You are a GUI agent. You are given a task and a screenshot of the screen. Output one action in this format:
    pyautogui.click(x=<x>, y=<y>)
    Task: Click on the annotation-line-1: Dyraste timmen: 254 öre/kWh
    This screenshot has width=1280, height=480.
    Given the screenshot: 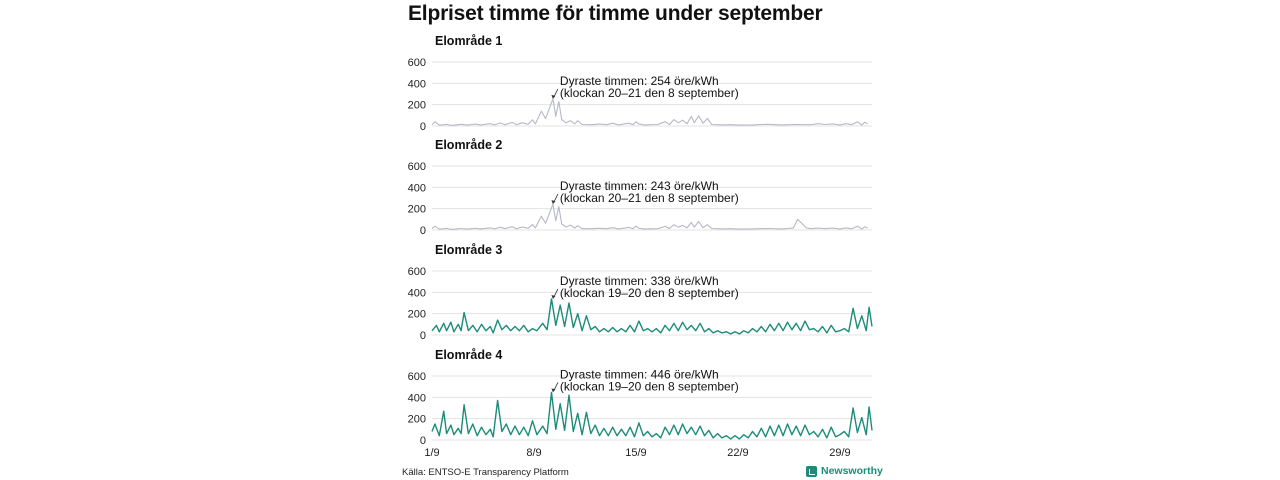 What is the action you would take?
    pyautogui.click(x=639, y=81)
    